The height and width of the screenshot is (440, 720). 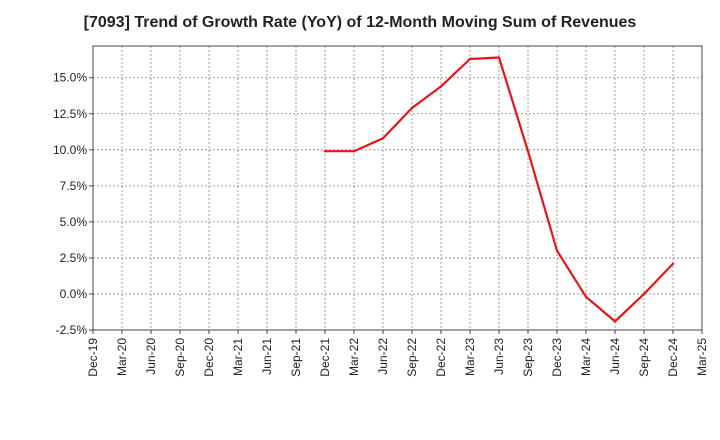 What do you see at coordinates (412, 357) in the screenshot?
I see `x-tick-label: Sep-22` at bounding box center [412, 357].